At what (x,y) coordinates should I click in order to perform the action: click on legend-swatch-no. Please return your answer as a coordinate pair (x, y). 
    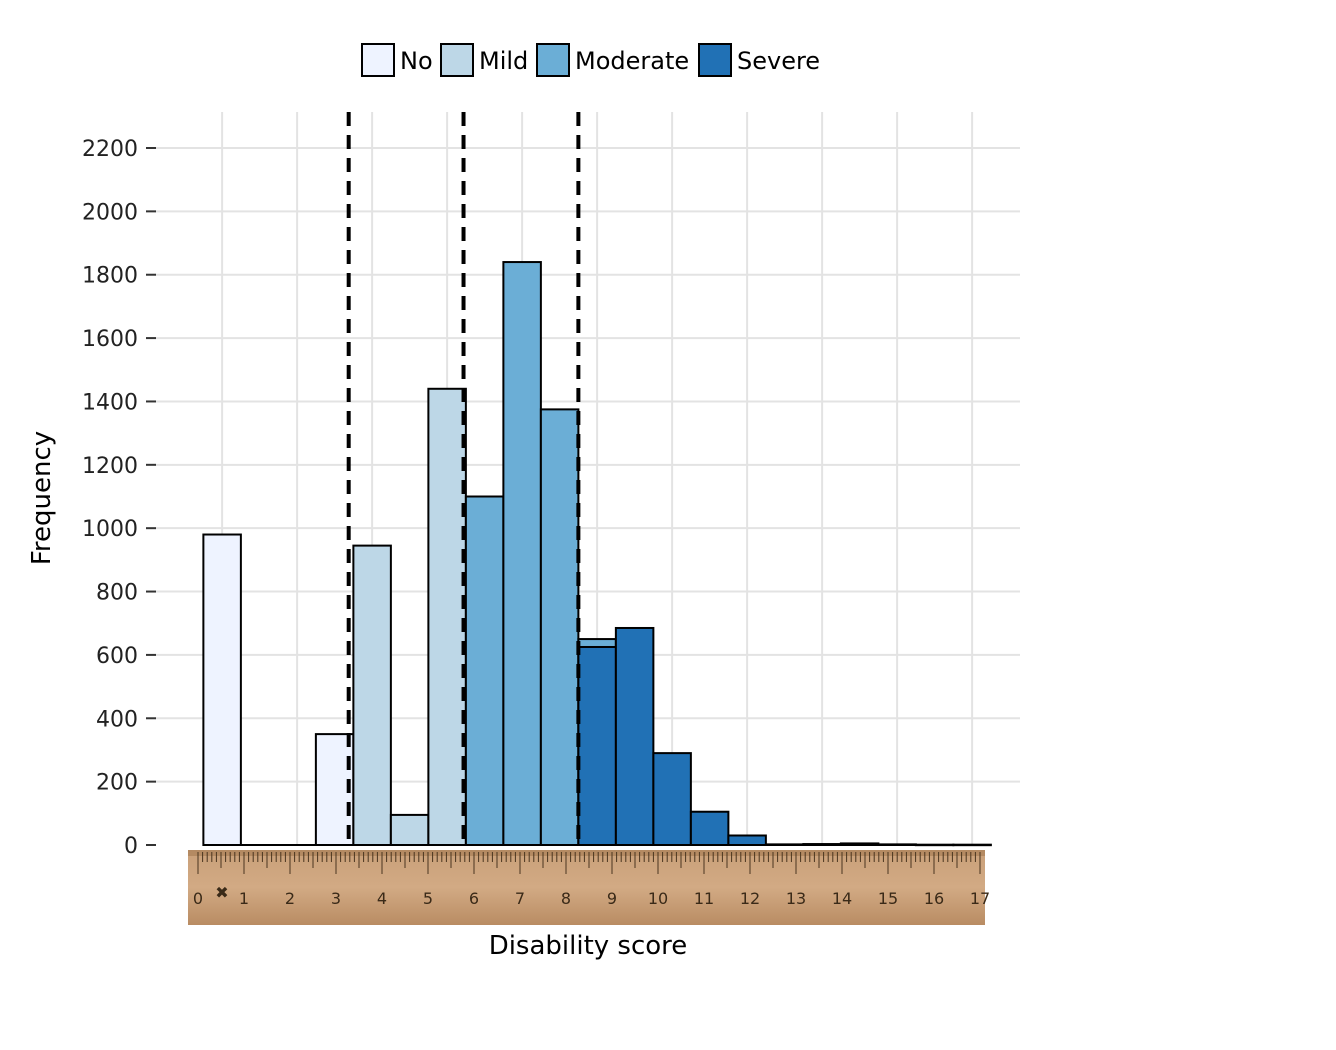
    Looking at the image, I should click on (378, 60).